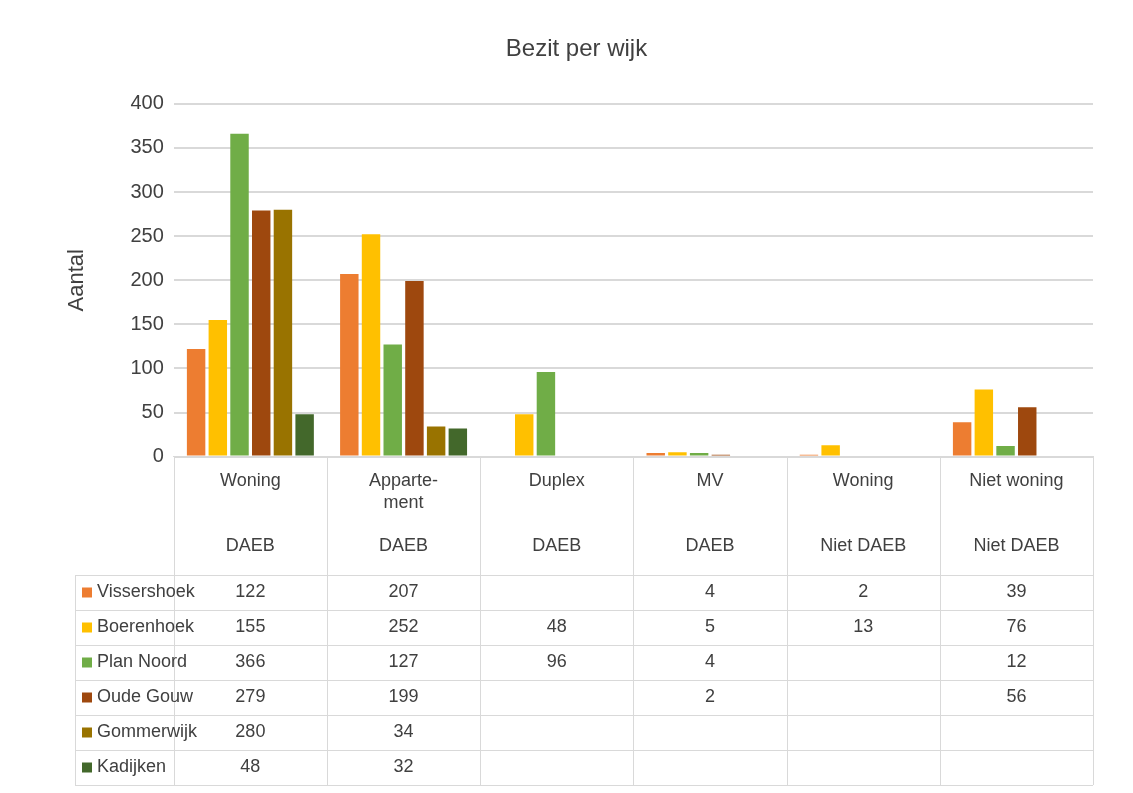  Describe the element at coordinates (1016, 591) in the screenshot. I see `data-label: 39` at that location.